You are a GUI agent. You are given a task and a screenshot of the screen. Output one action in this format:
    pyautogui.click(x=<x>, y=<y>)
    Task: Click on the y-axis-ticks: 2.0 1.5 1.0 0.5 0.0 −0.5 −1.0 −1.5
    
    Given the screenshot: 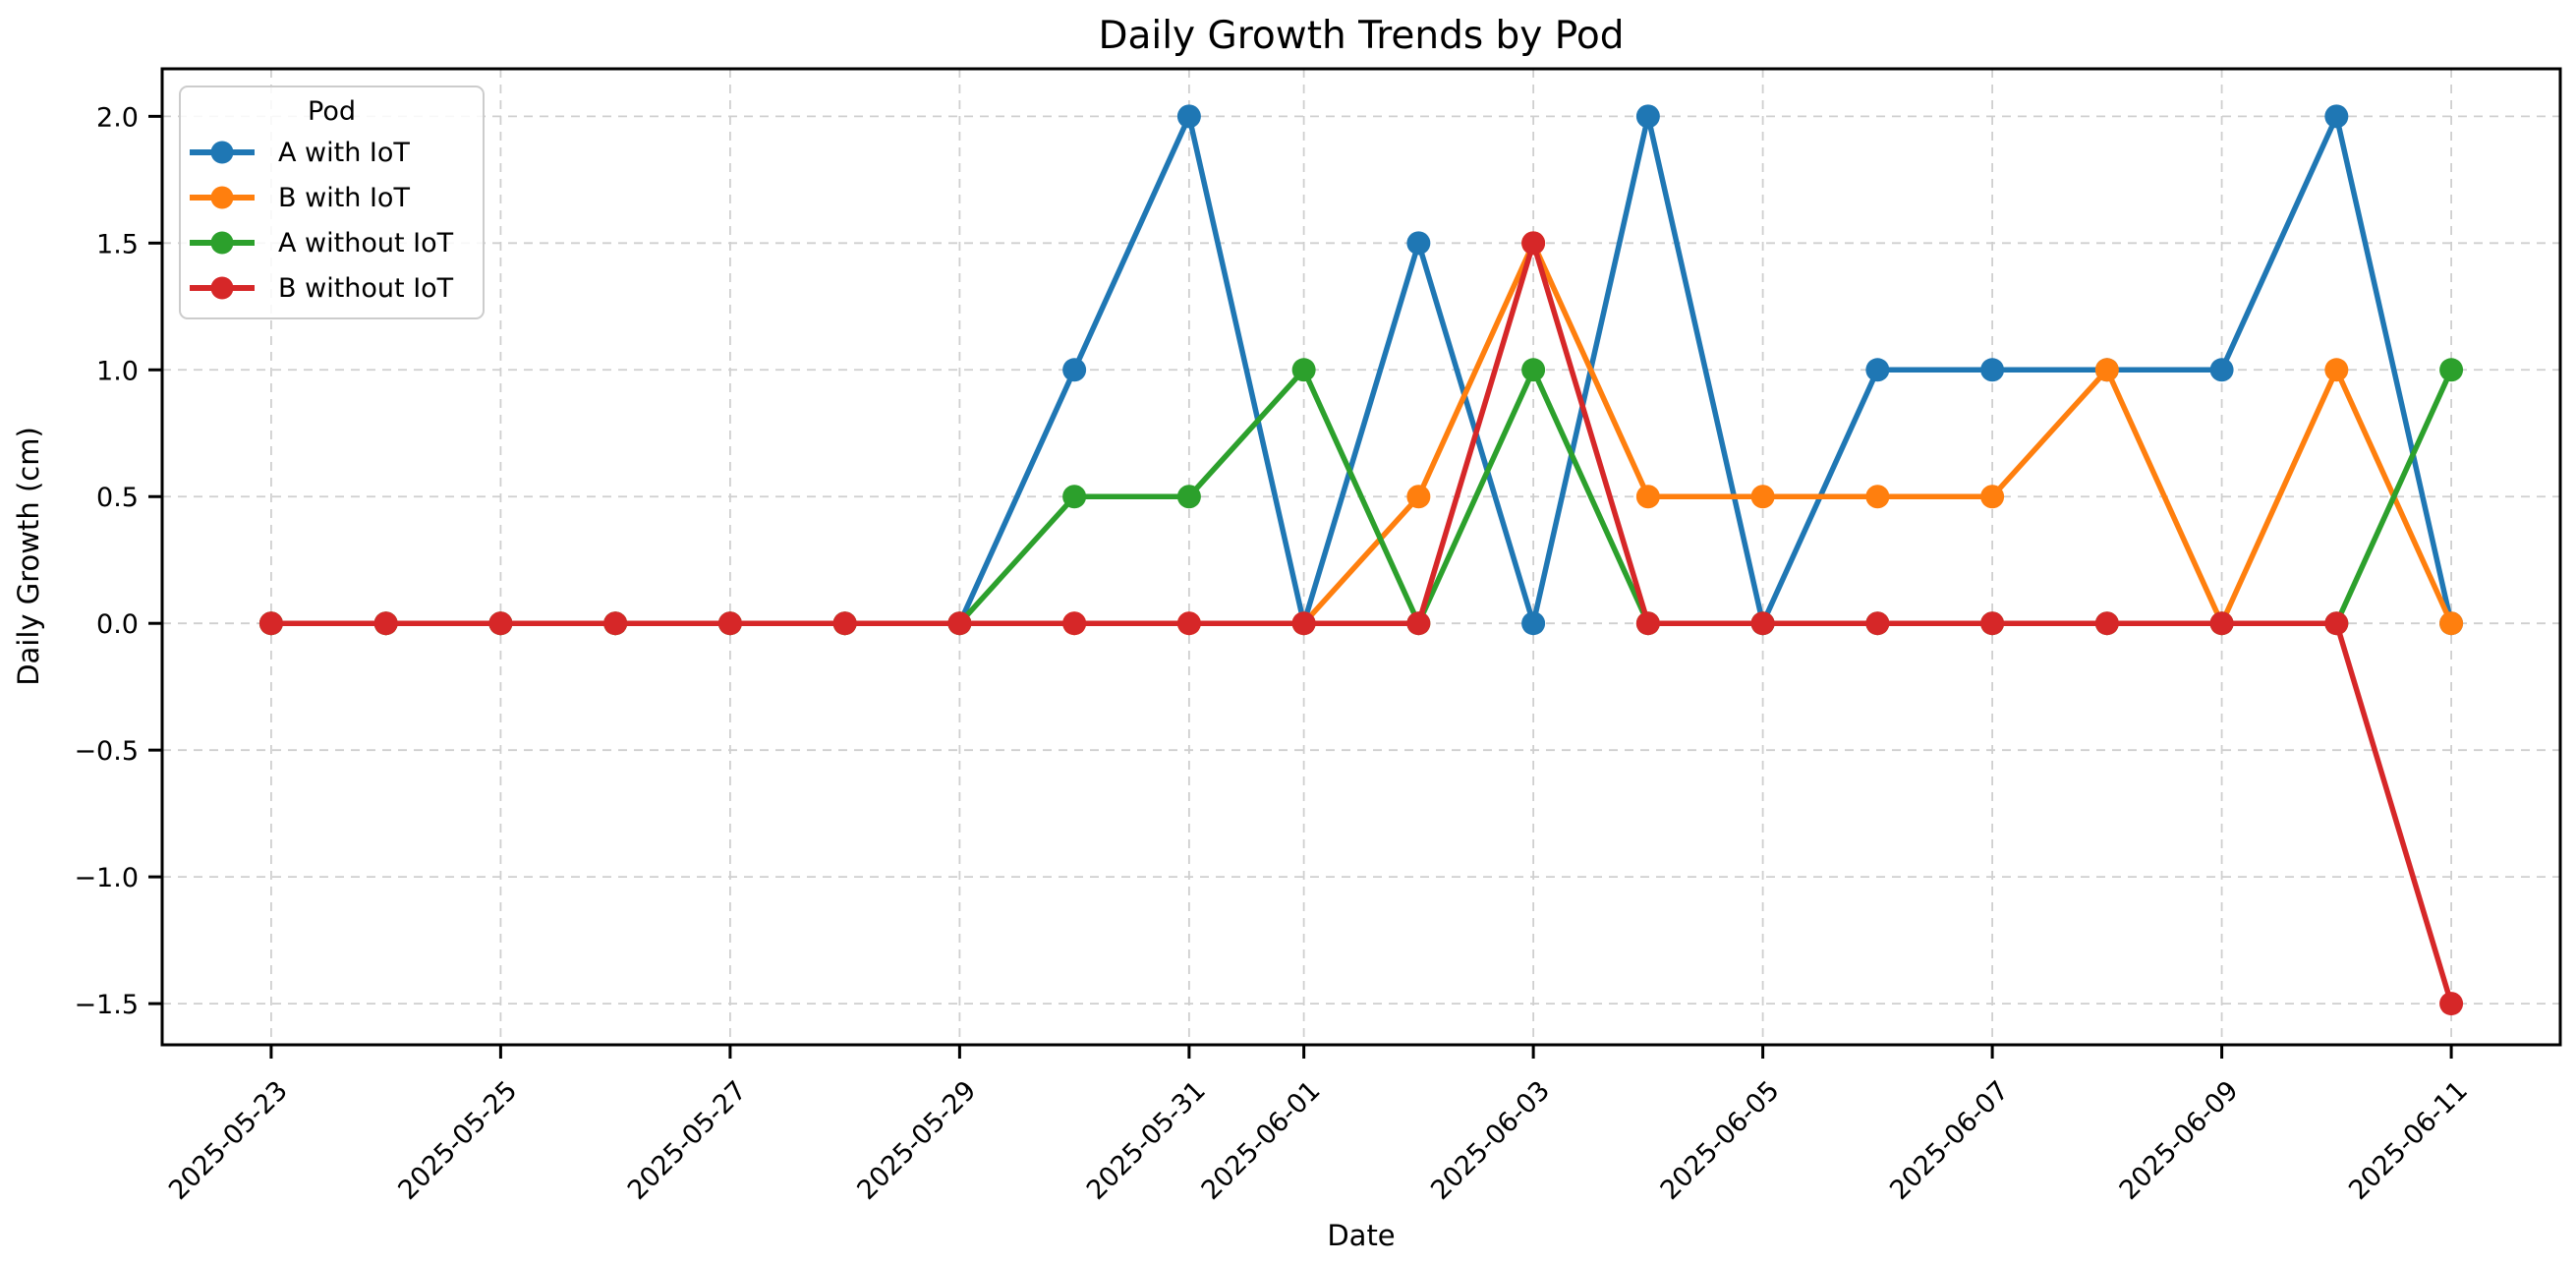 What is the action you would take?
    pyautogui.click(x=118, y=561)
    